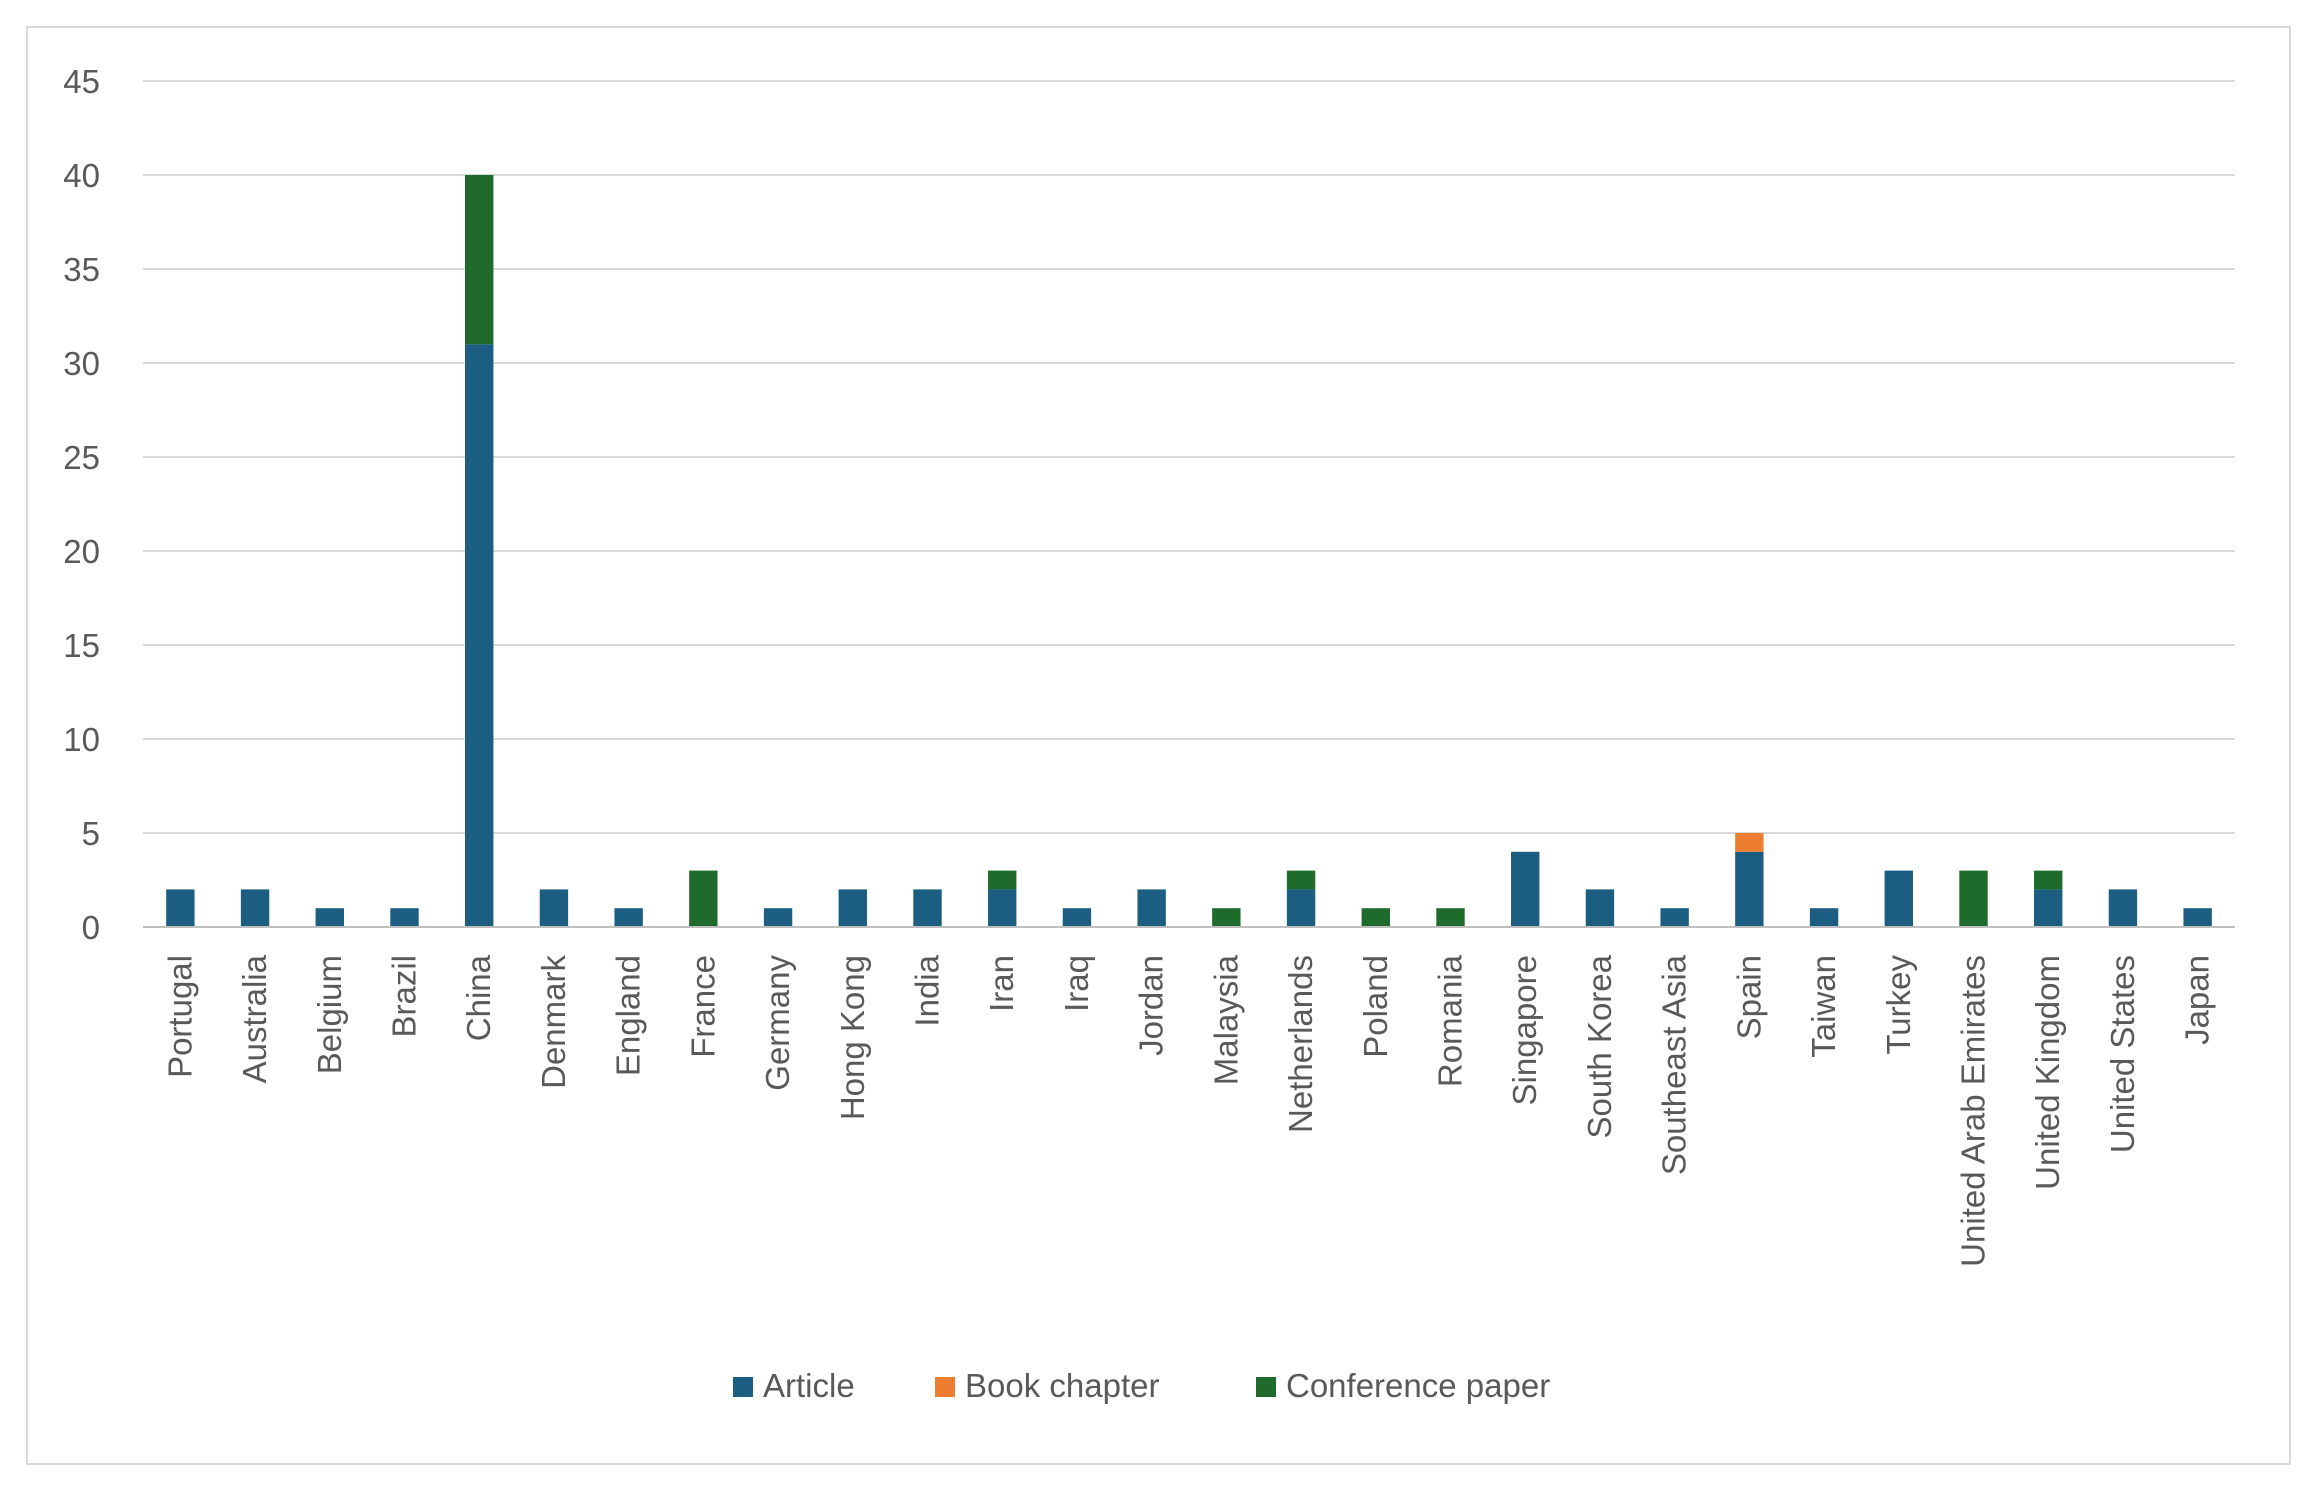 The image size is (2317, 1491). Describe the element at coordinates (927, 990) in the screenshot. I see `category-label: India` at that location.